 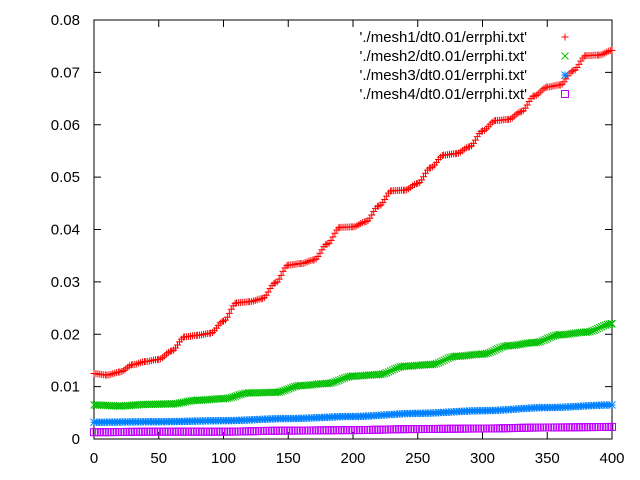 I want to click on x-tick-label: 150, so click(x=288, y=458).